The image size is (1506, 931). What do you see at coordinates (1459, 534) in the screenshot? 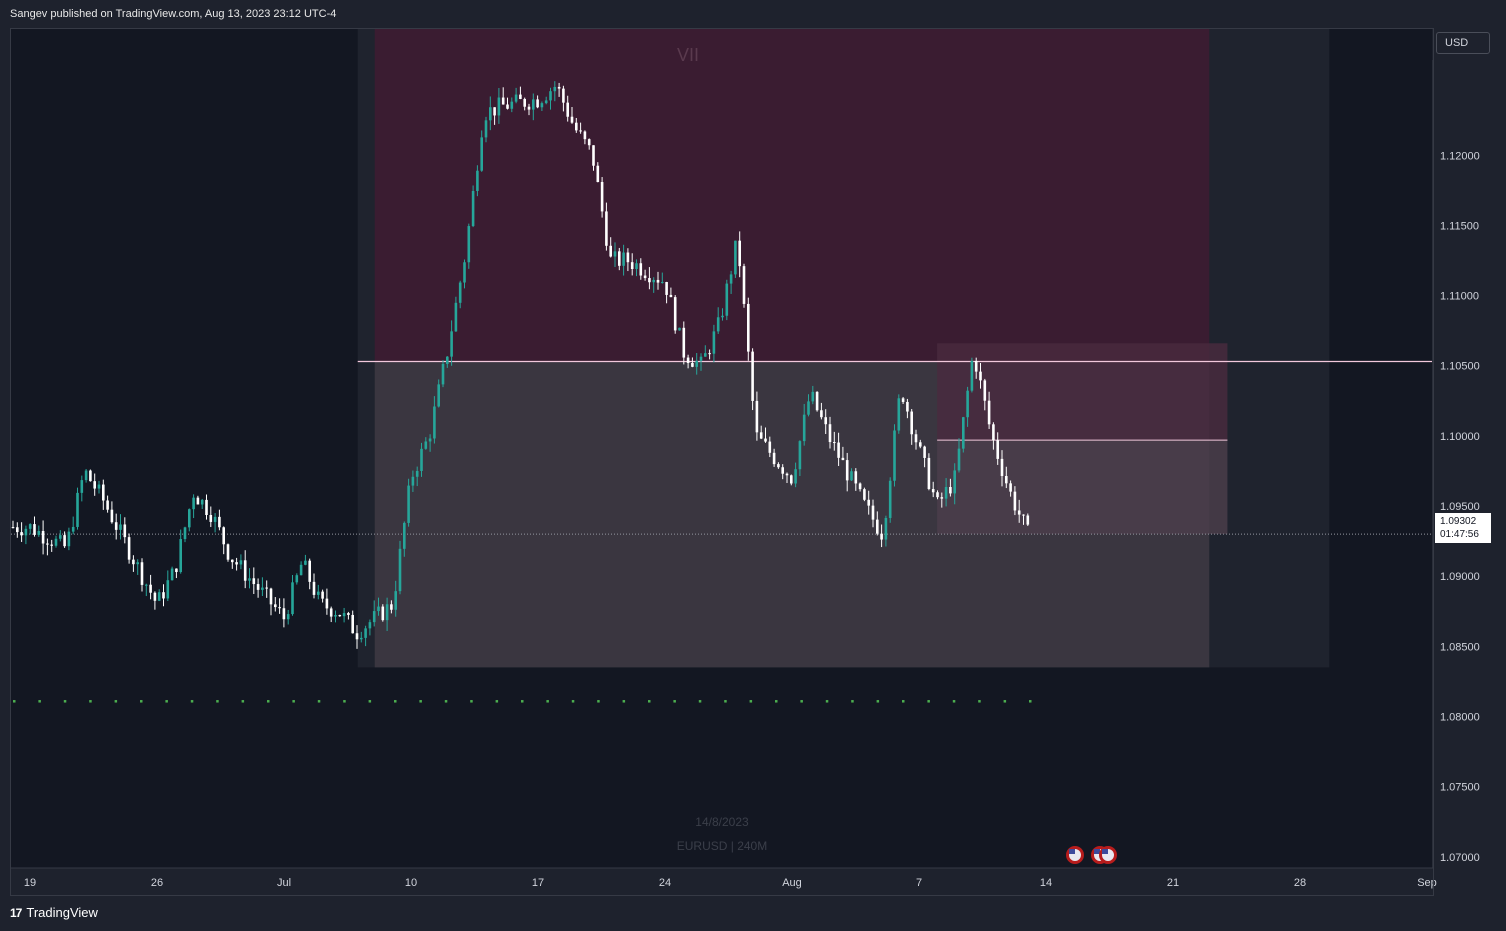
I see `bar-countdown: 01:47:56` at bounding box center [1459, 534].